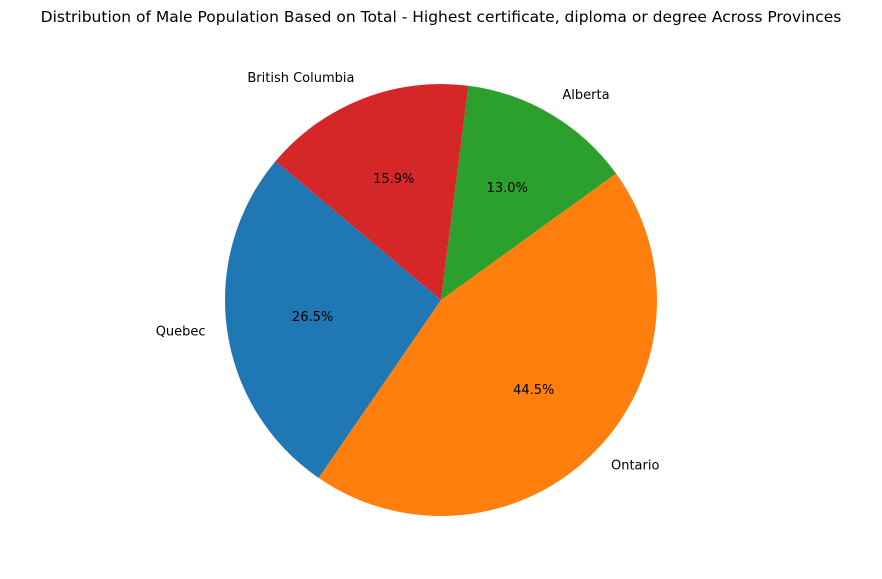 Image resolution: width=882 pixels, height=579 pixels. Describe the element at coordinates (529, 192) in the screenshot. I see `pie-slice-alberta` at that location.